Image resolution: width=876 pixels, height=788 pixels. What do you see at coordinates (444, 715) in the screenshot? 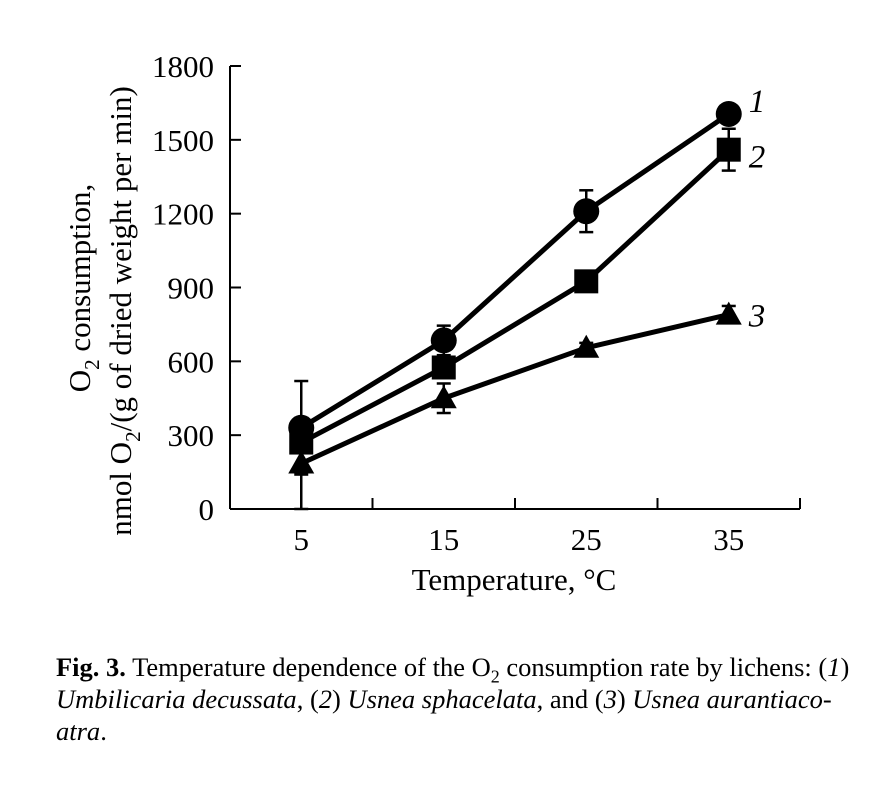
I see `caption-species-3: Usnea aurantiaco-atra` at bounding box center [444, 715].